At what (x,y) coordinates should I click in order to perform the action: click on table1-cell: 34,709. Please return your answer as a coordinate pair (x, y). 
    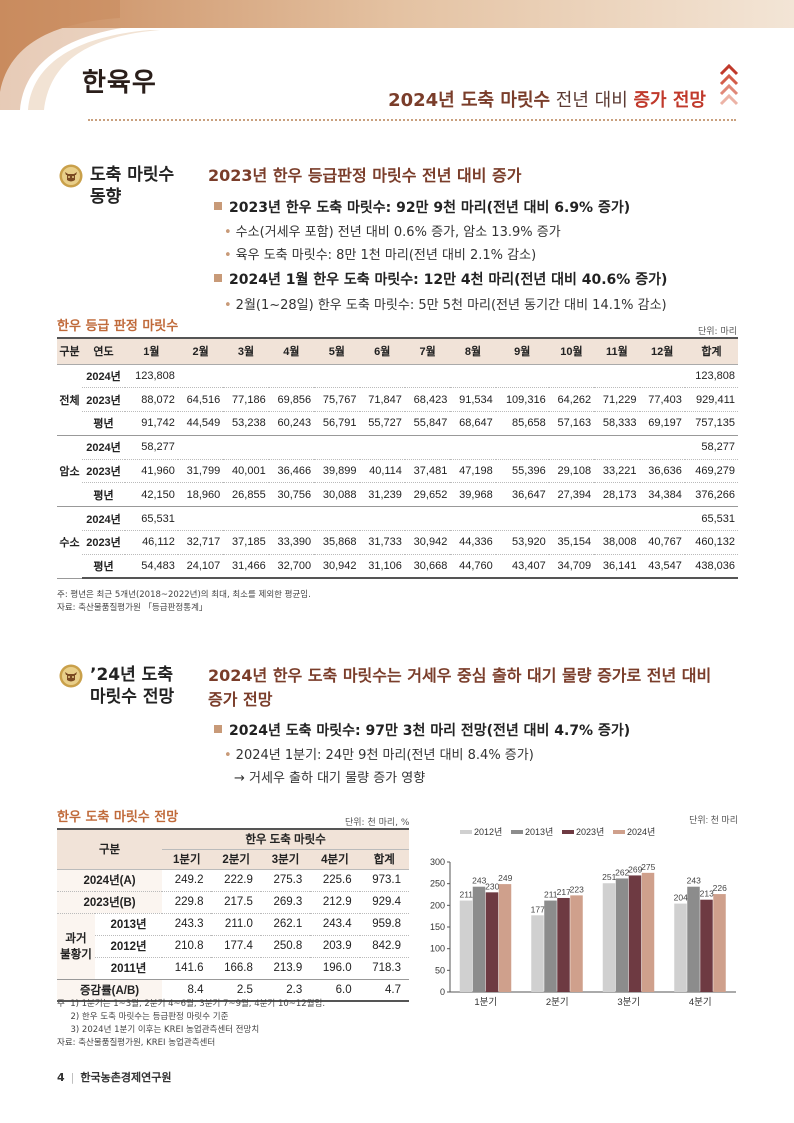
    Looking at the image, I should click on (571, 567).